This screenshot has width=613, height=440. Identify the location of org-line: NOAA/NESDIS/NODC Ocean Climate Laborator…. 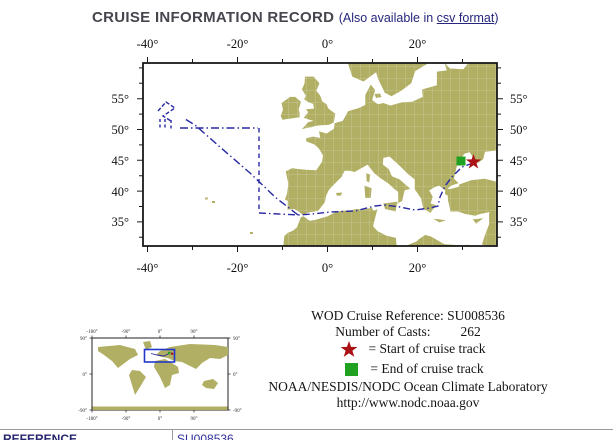
(408, 386).